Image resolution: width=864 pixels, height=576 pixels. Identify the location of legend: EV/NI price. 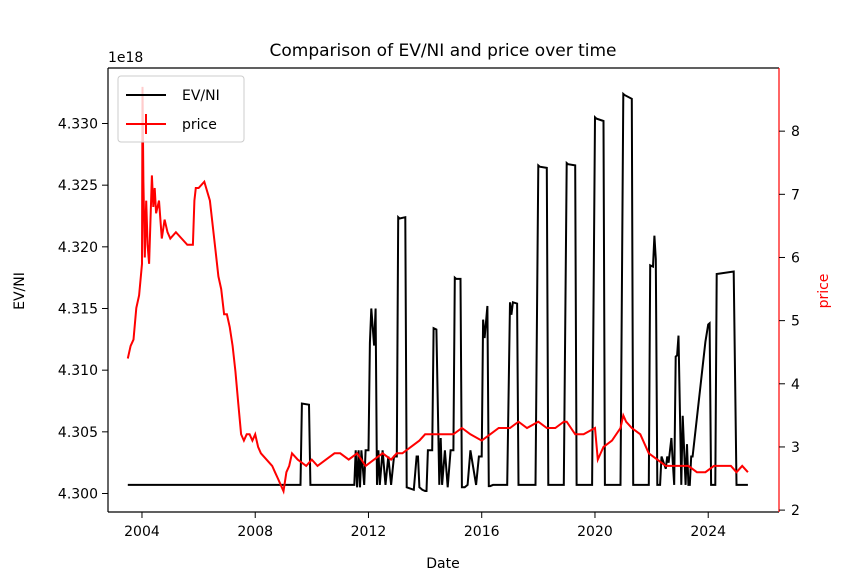
(181, 109).